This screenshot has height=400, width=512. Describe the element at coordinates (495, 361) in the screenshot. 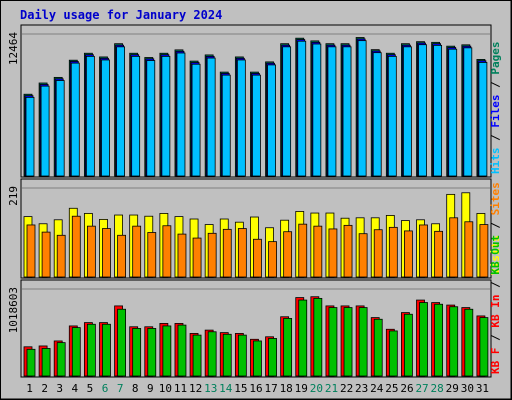

I see `right-label-part: KB F` at that location.